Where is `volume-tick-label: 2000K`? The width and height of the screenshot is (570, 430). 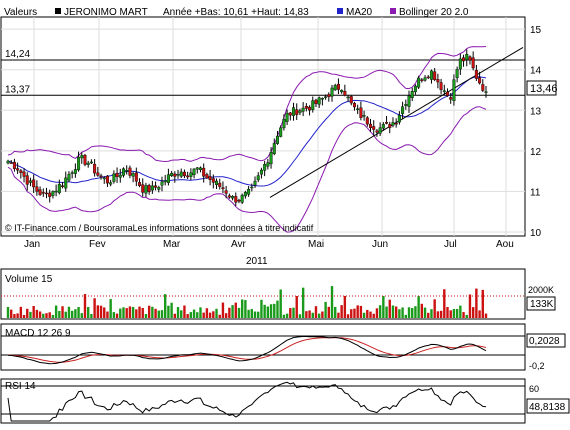 volume-tick-label: 2000K is located at coordinates (541, 290).